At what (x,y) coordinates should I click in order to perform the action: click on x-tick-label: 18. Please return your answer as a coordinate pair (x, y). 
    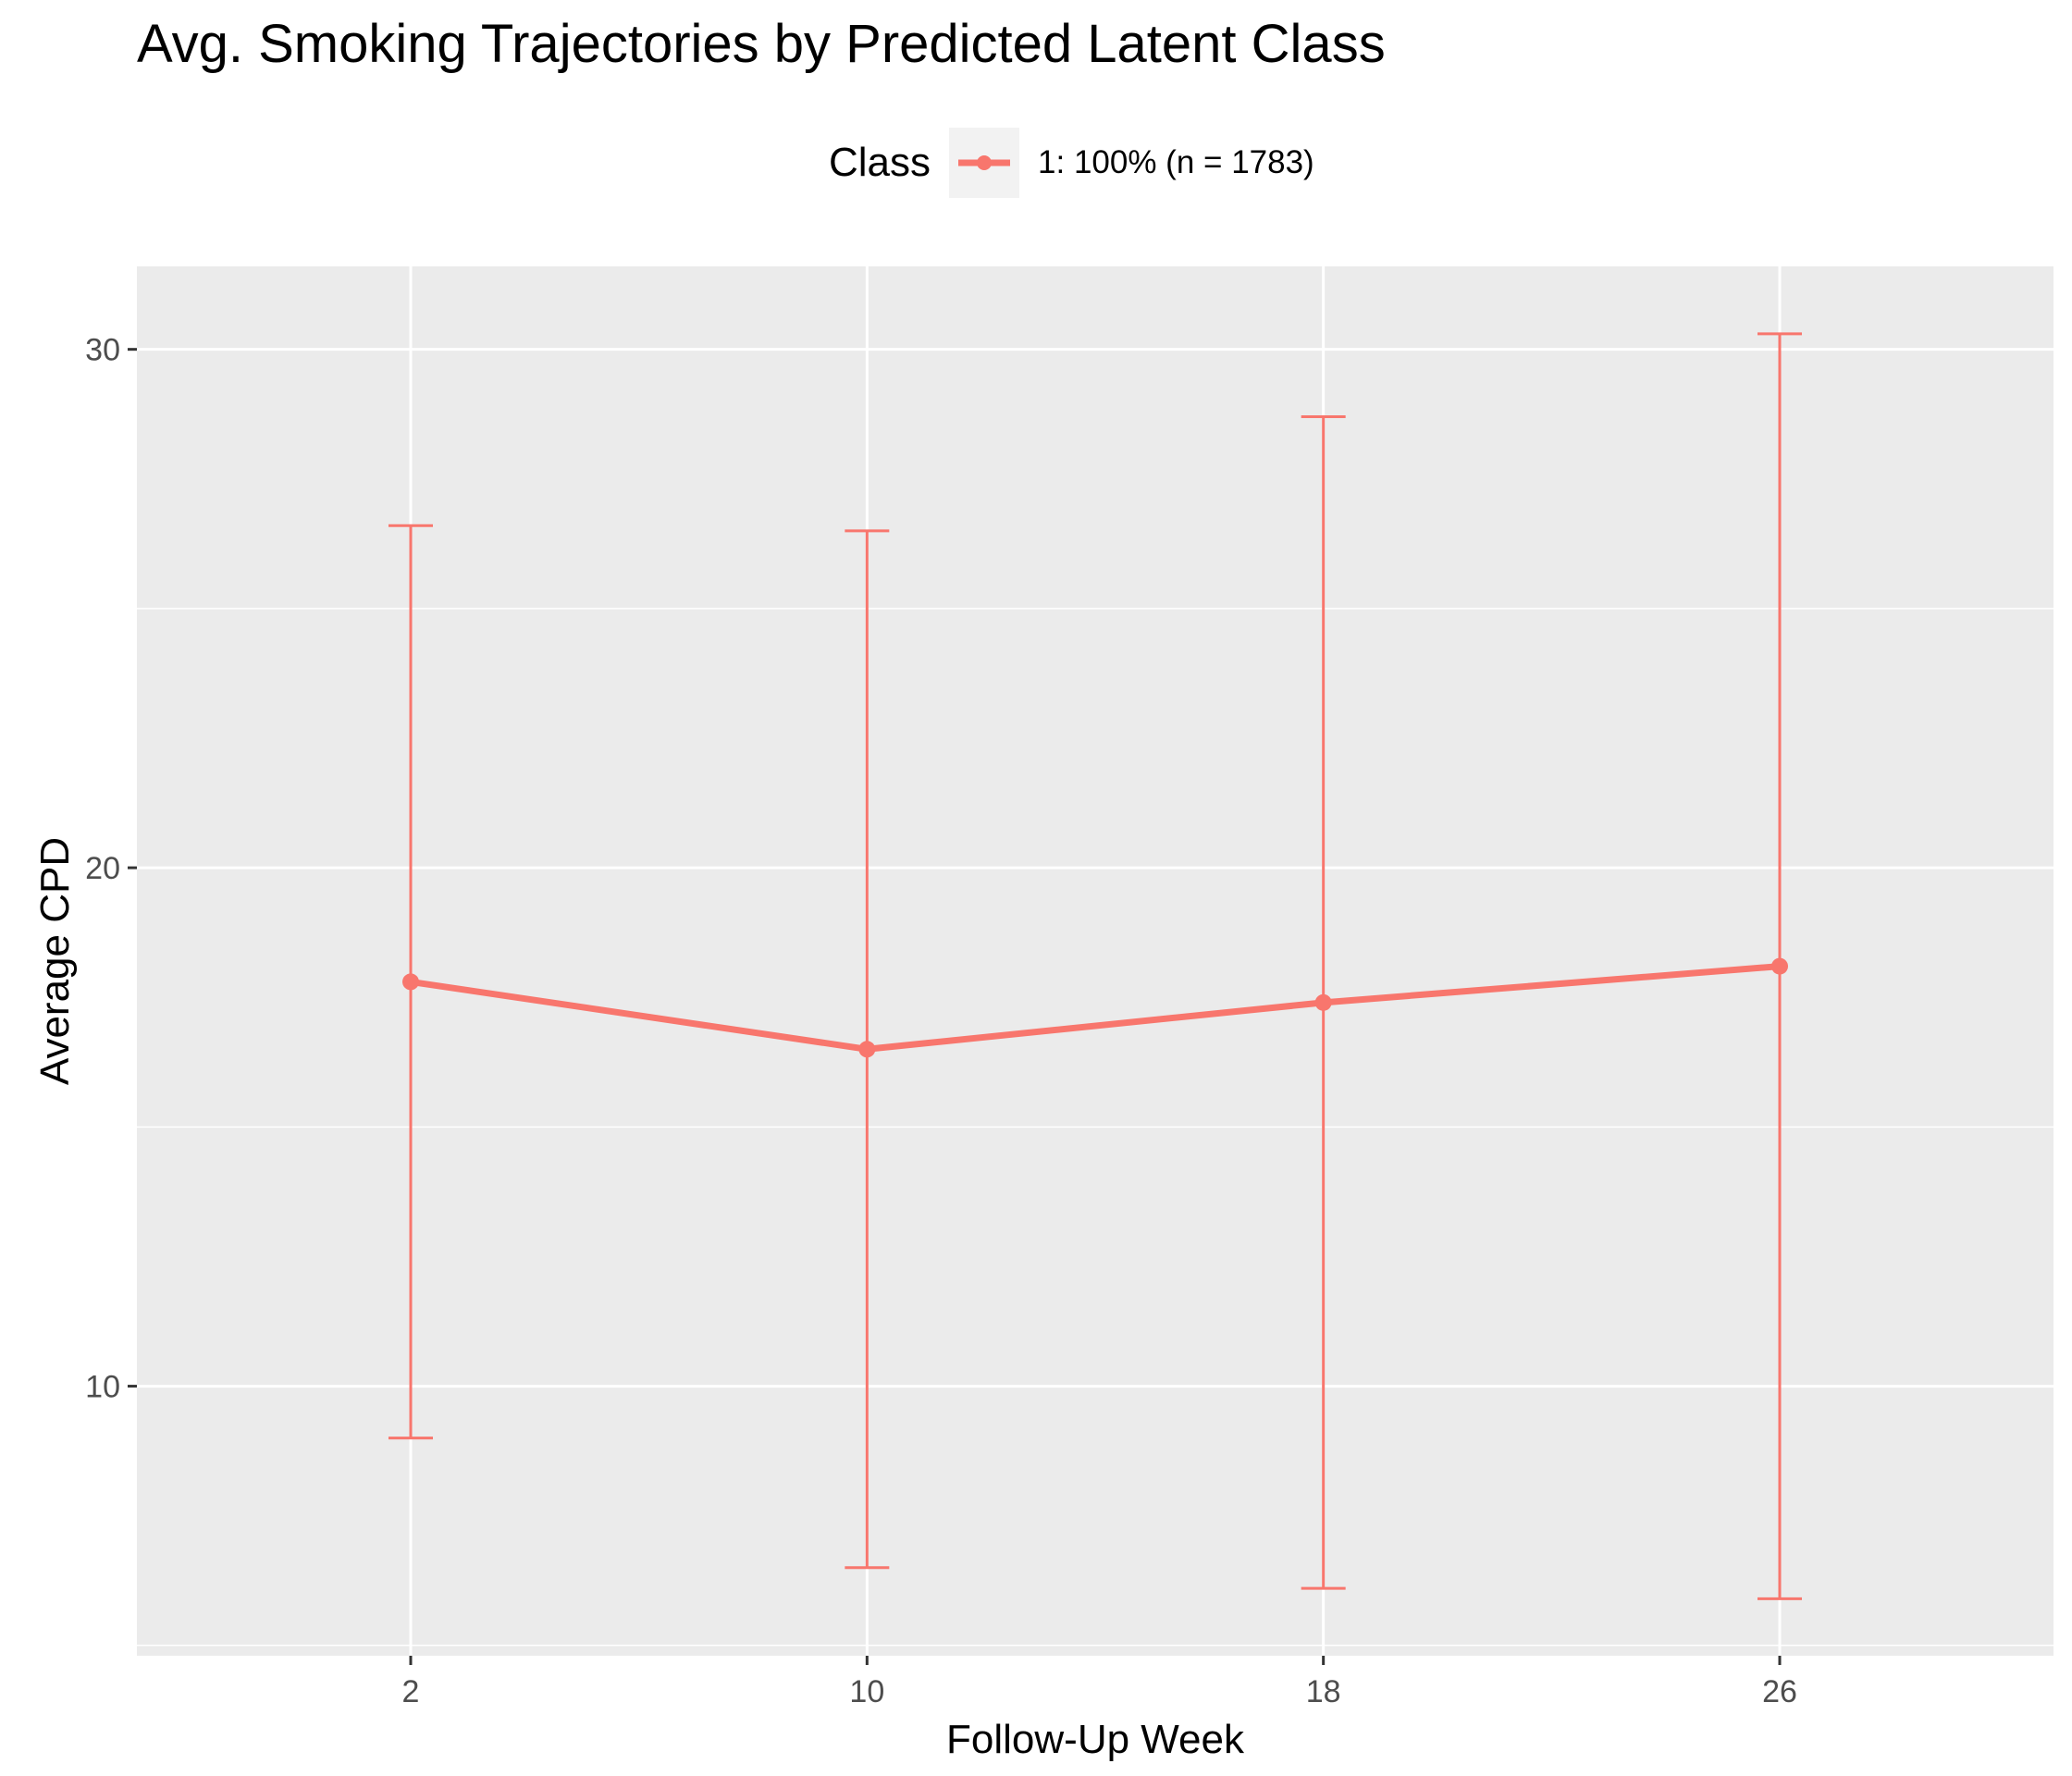
    Looking at the image, I should click on (1323, 1692).